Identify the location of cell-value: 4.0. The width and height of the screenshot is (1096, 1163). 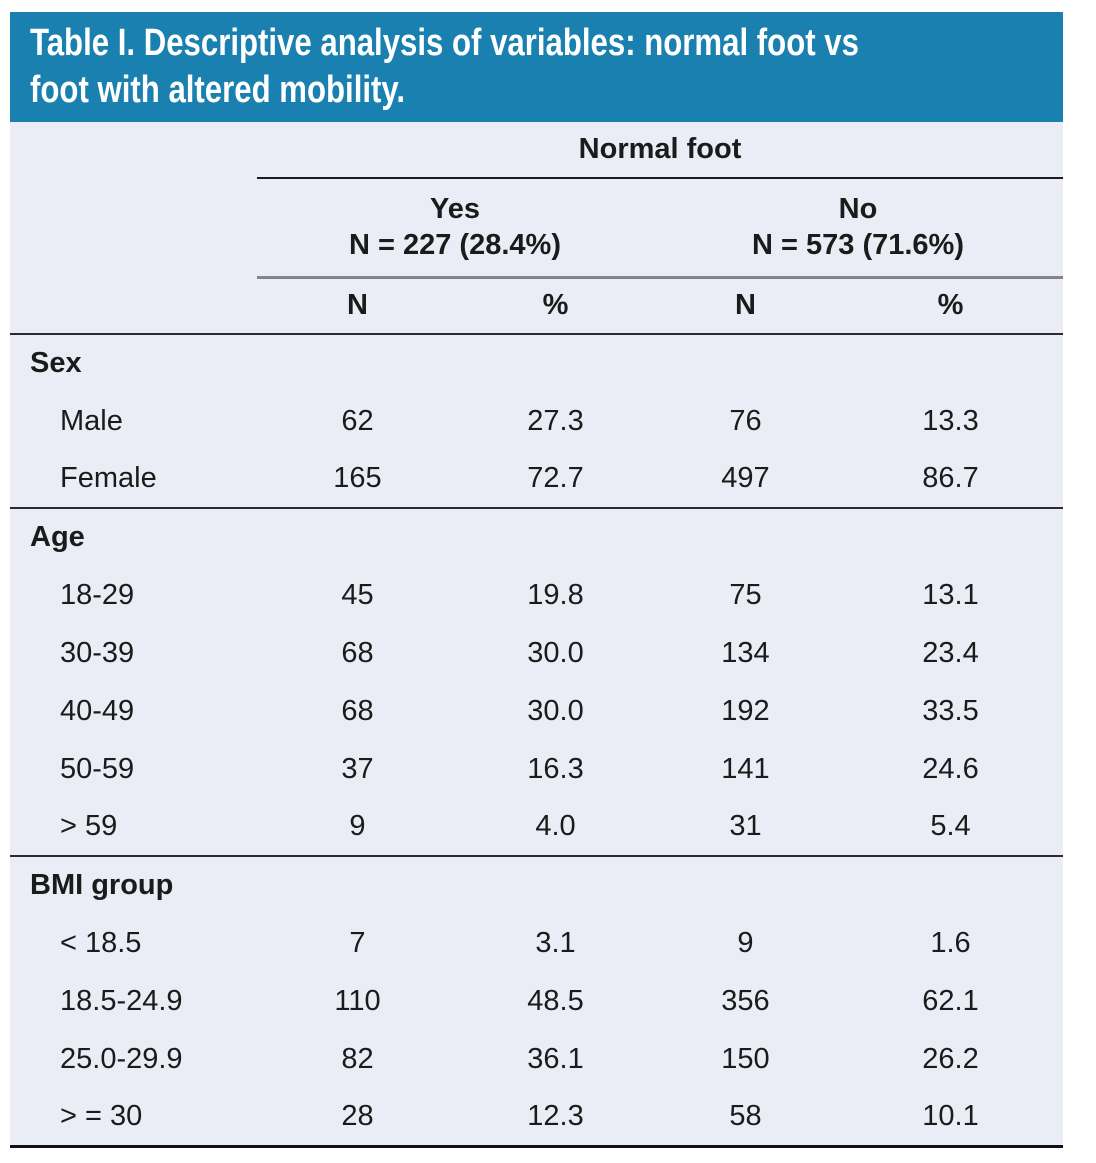
(555, 826).